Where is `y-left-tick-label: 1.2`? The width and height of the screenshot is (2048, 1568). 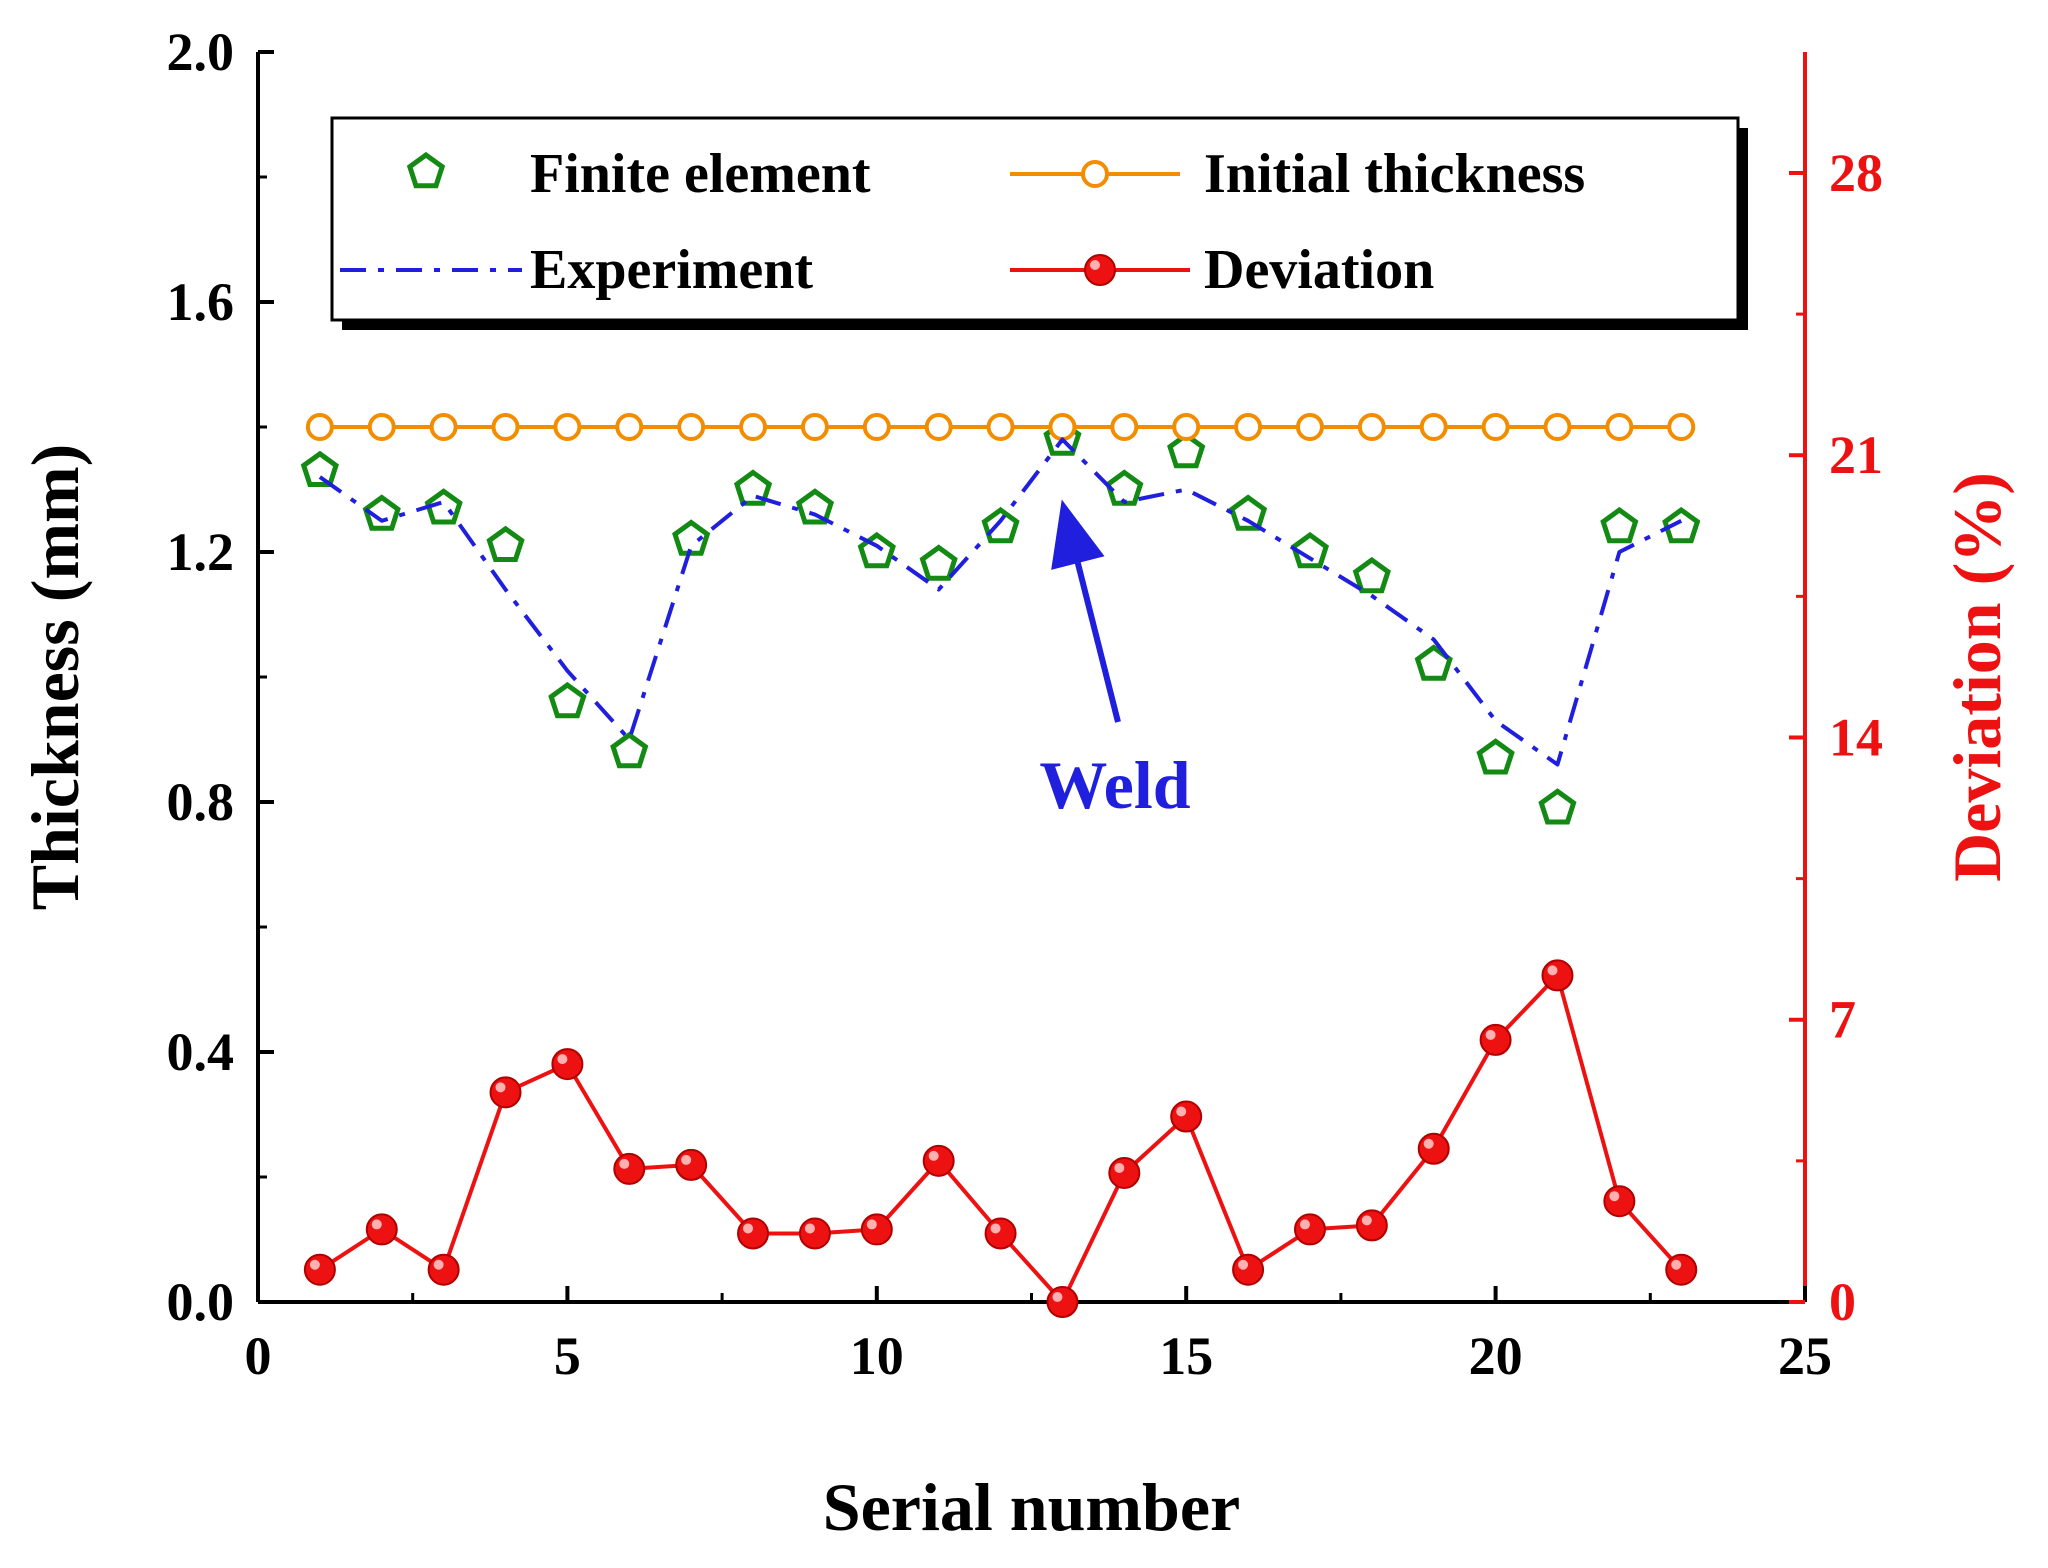
y-left-tick-label: 1.2 is located at coordinates (201, 552).